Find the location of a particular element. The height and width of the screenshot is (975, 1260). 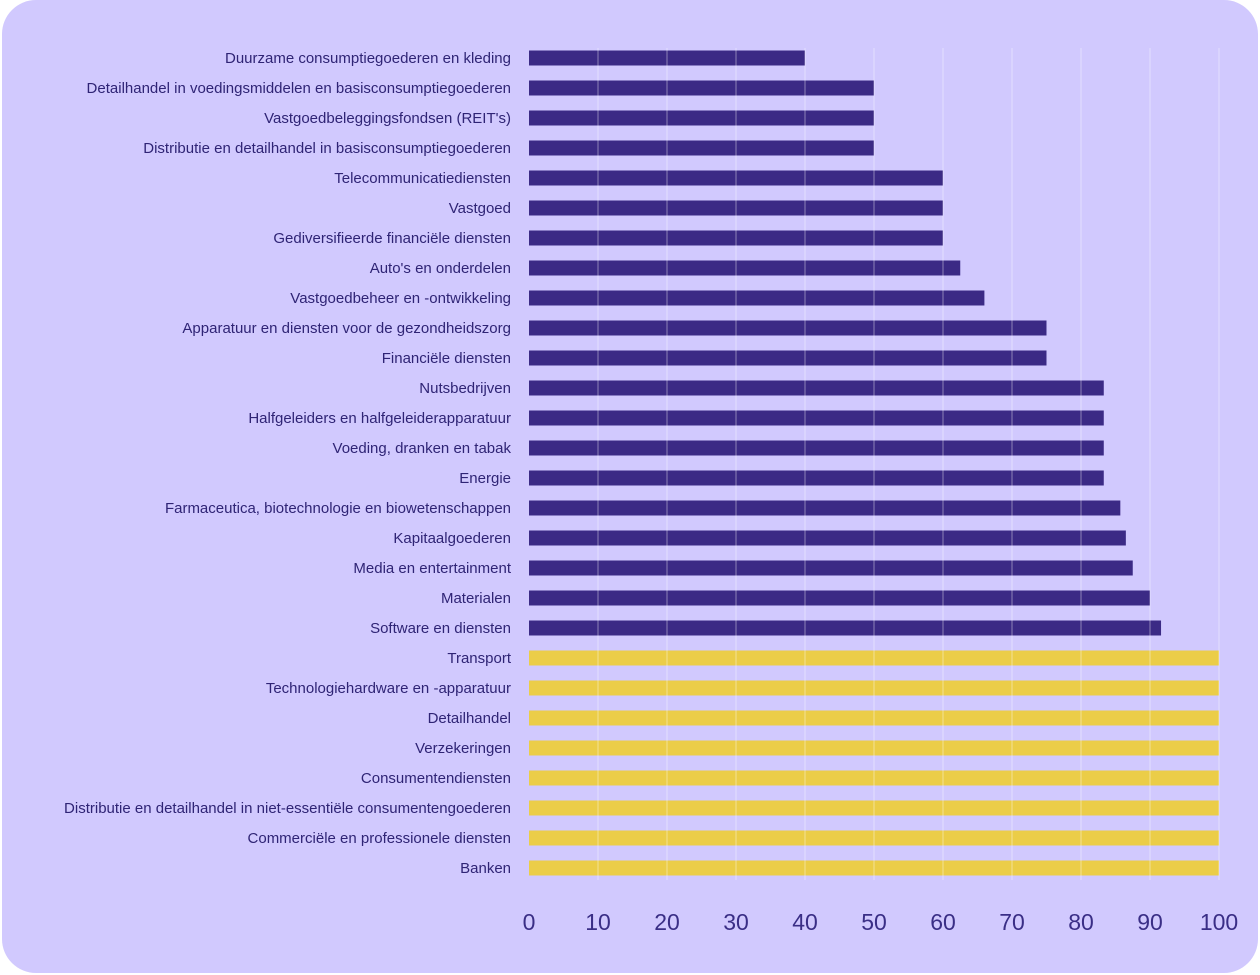

category-label: Commerciële en professionele diensten is located at coordinates (379, 838).